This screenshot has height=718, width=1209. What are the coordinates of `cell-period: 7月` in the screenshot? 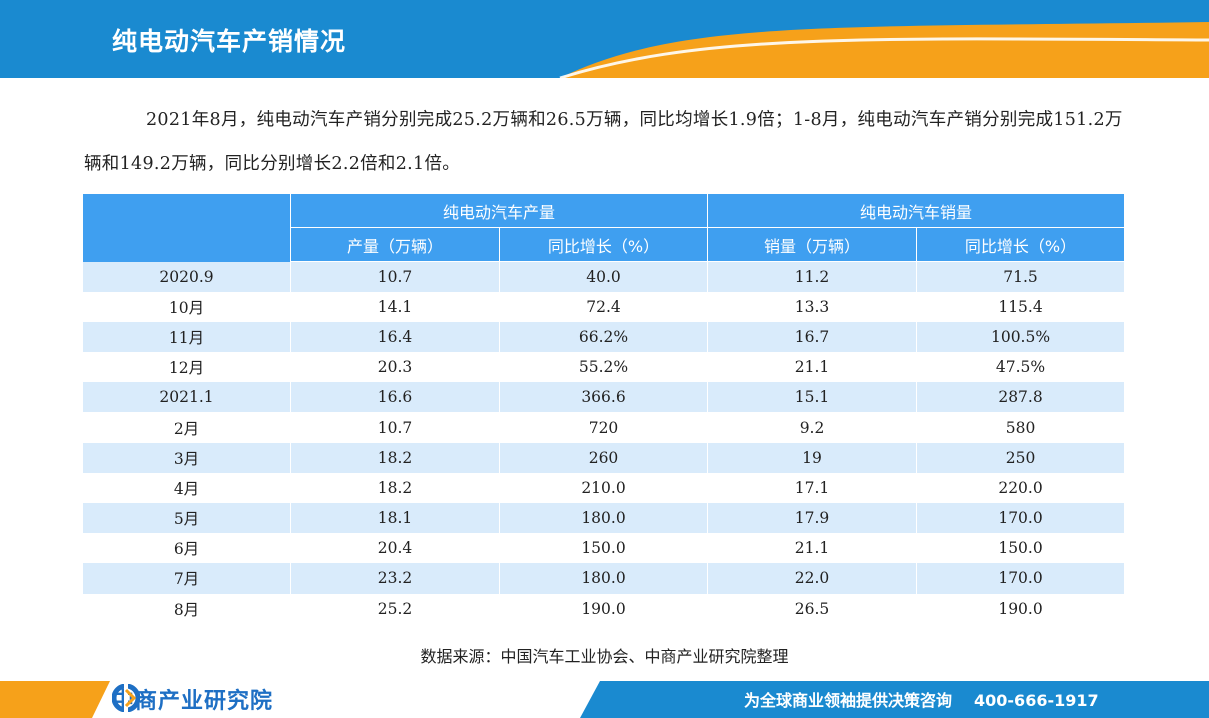 It's located at (186, 578).